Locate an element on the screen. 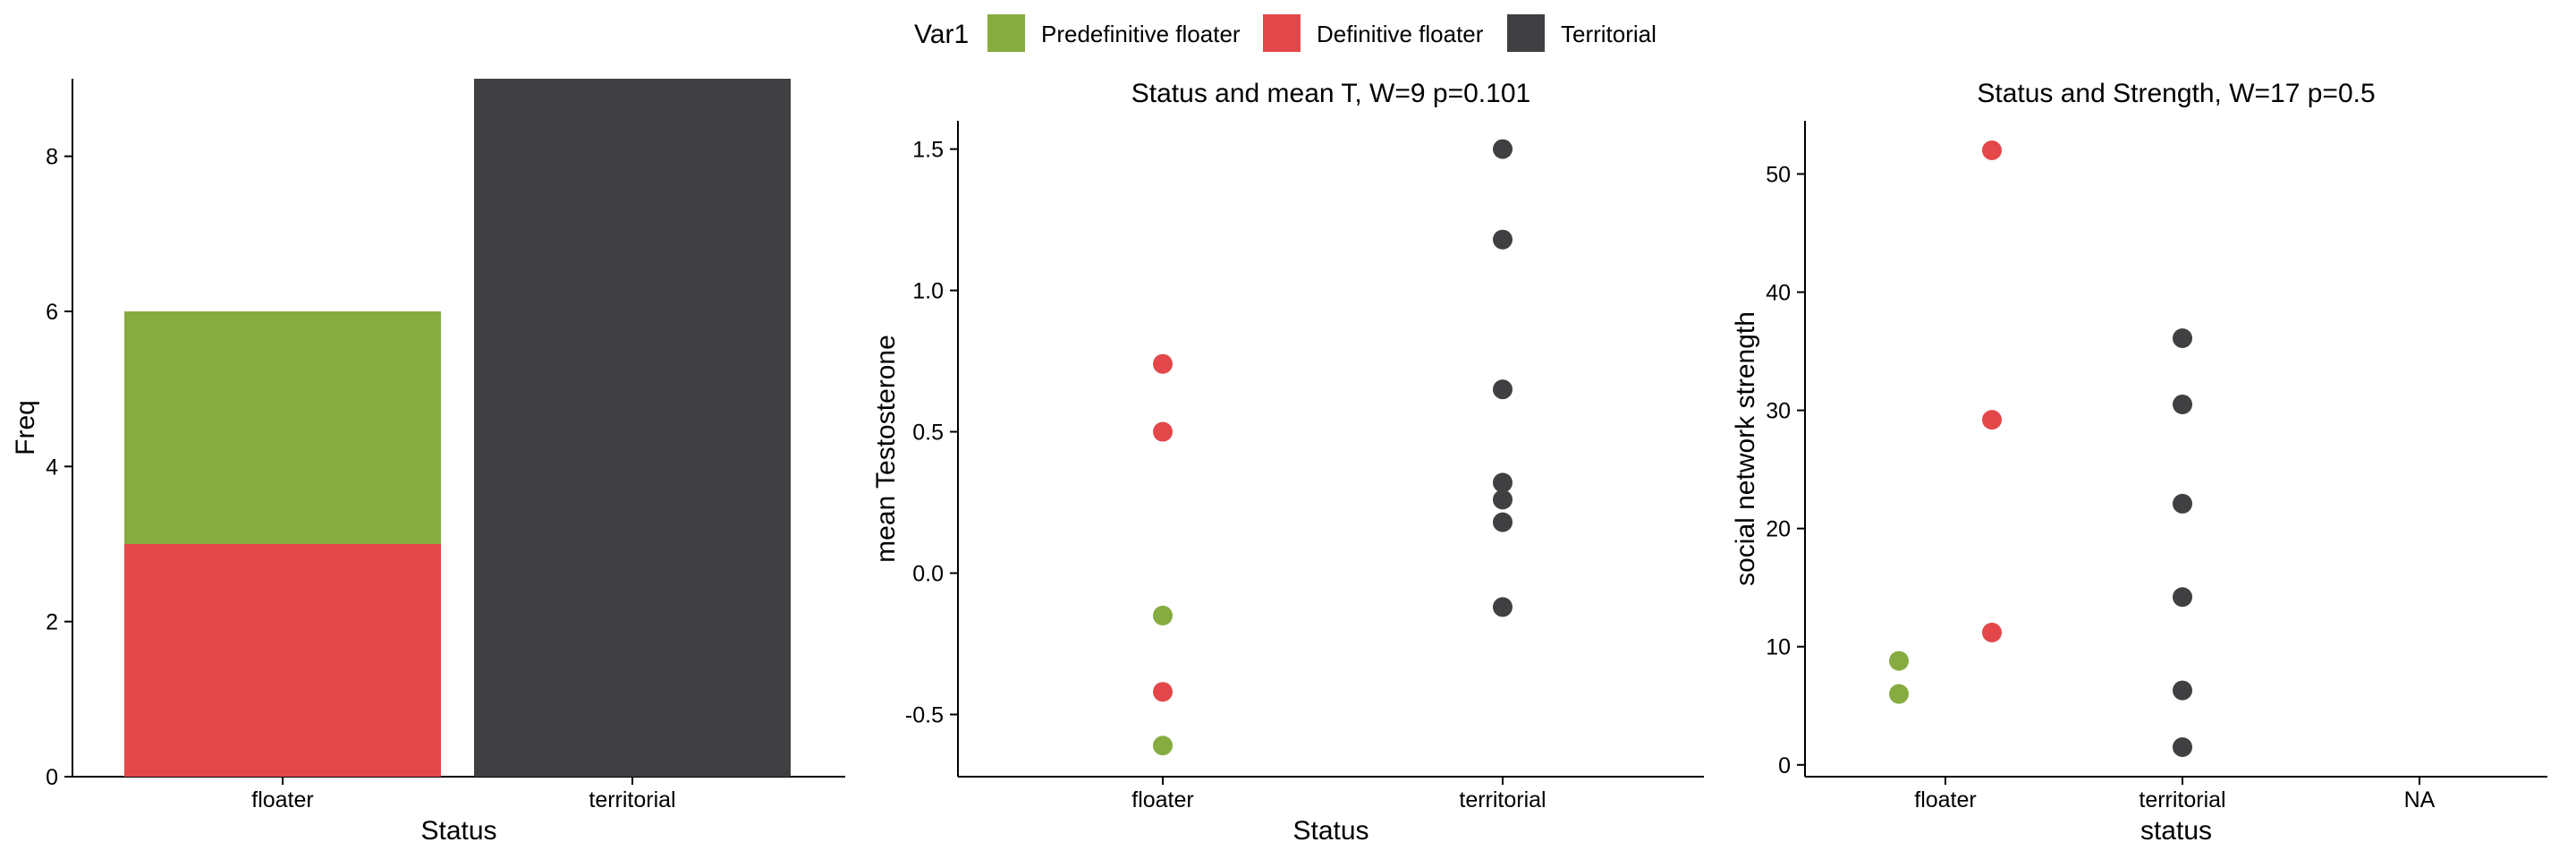 The image size is (2576, 859). legend-label-territorial: Territorial is located at coordinates (1609, 34).